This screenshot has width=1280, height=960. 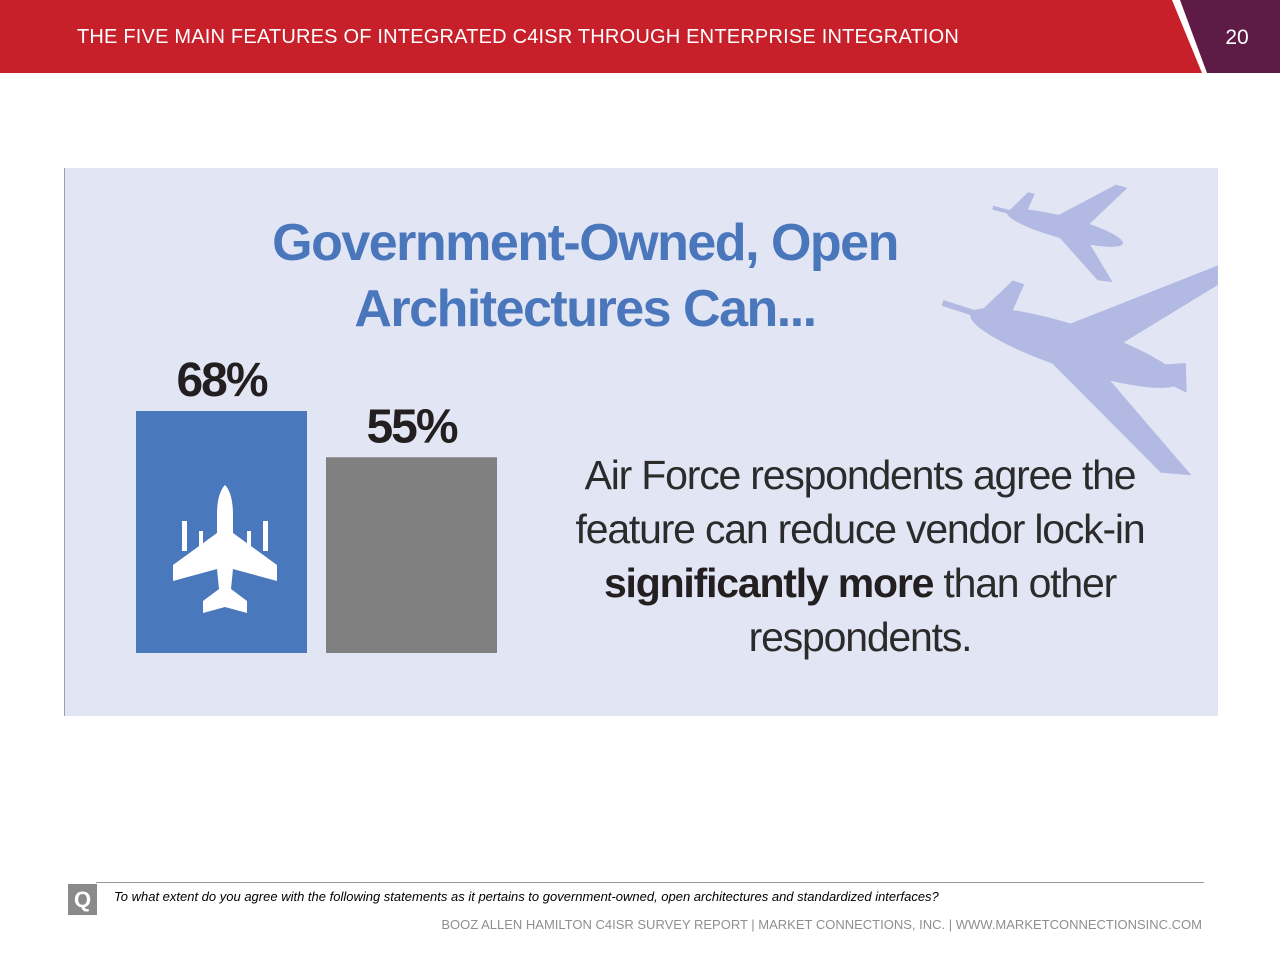 I want to click on footer-rule, so click(x=650, y=882).